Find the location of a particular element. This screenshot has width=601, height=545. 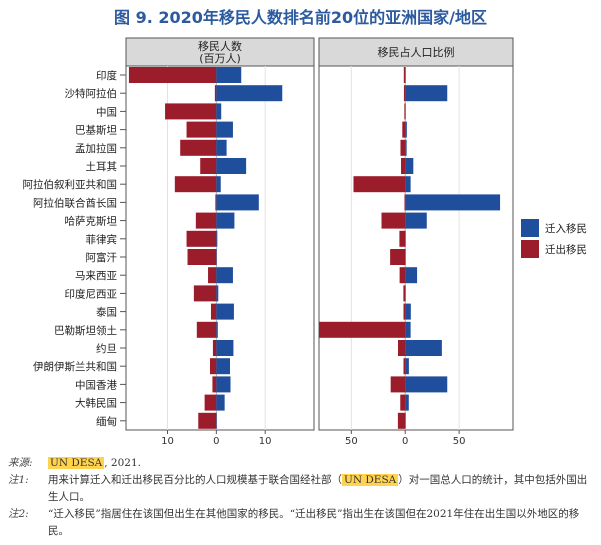

bar-emigrants-巴勒斯坦领土 is located at coordinates (362, 329).